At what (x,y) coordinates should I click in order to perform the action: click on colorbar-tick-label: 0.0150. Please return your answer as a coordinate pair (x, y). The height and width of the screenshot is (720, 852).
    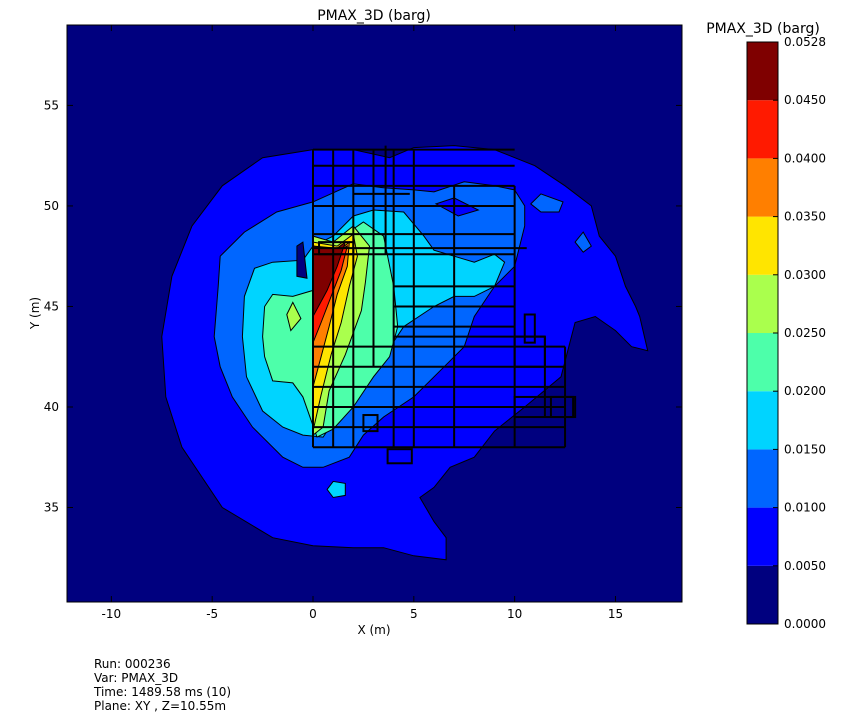
    Looking at the image, I should click on (805, 449).